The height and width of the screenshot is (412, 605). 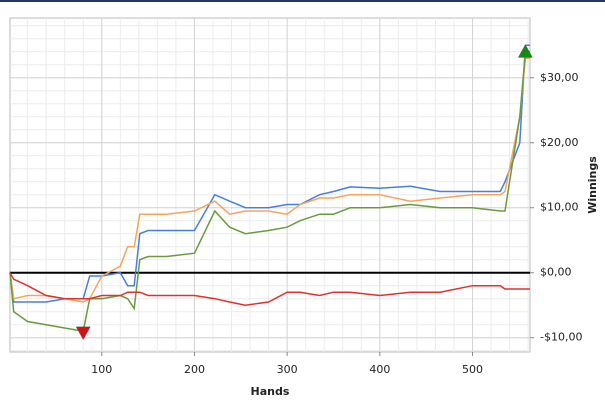 What do you see at coordinates (472, 369) in the screenshot?
I see `x-tick-label: 500` at bounding box center [472, 369].